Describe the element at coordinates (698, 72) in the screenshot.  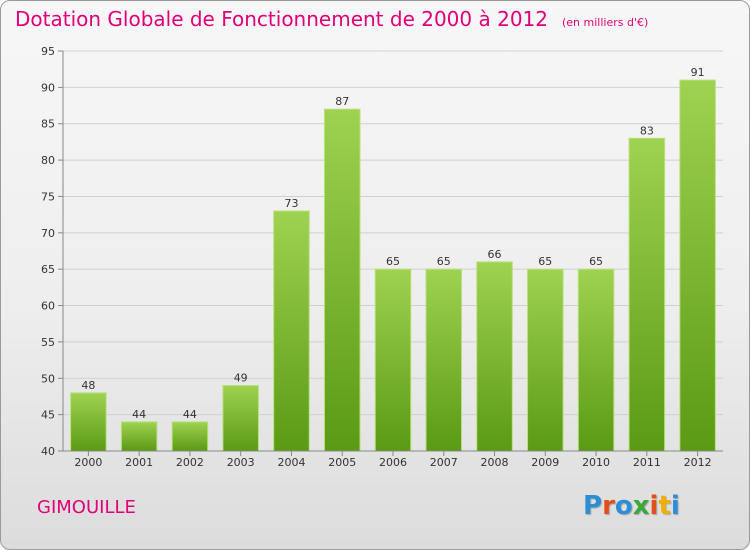
I see `data-label: 91` at that location.